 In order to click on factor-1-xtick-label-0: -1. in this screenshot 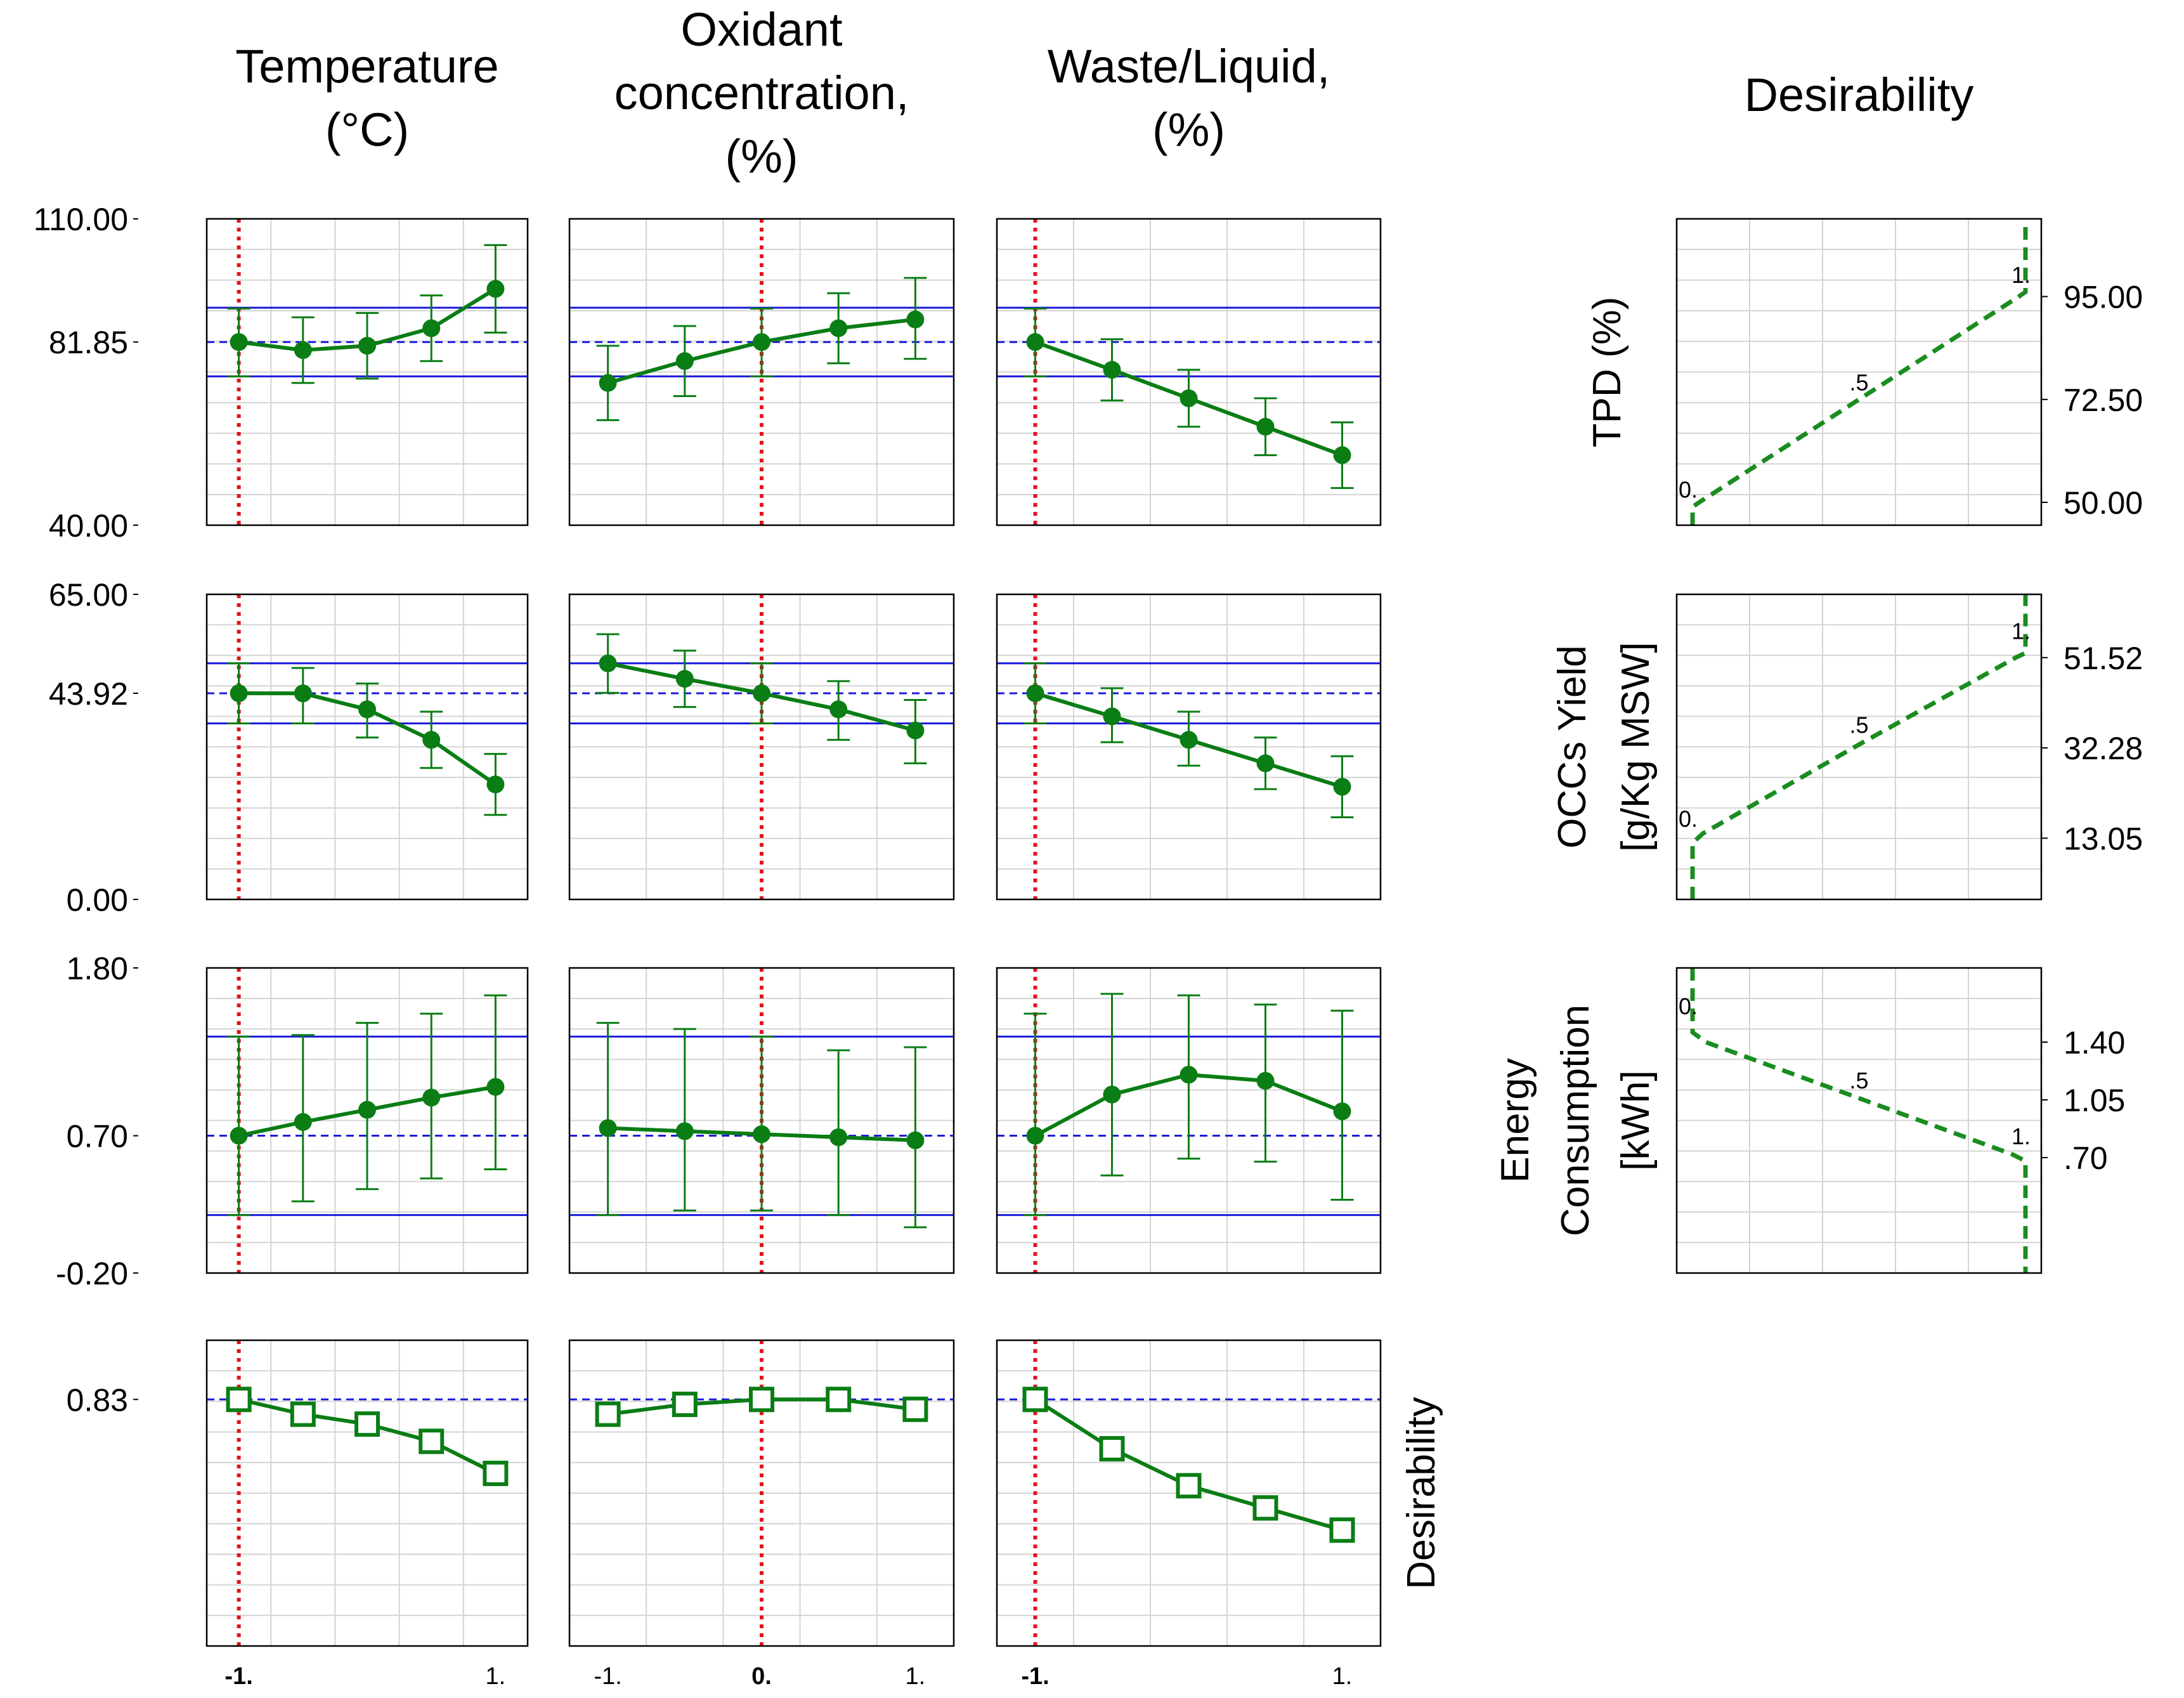, I will do `click(607, 1676)`.